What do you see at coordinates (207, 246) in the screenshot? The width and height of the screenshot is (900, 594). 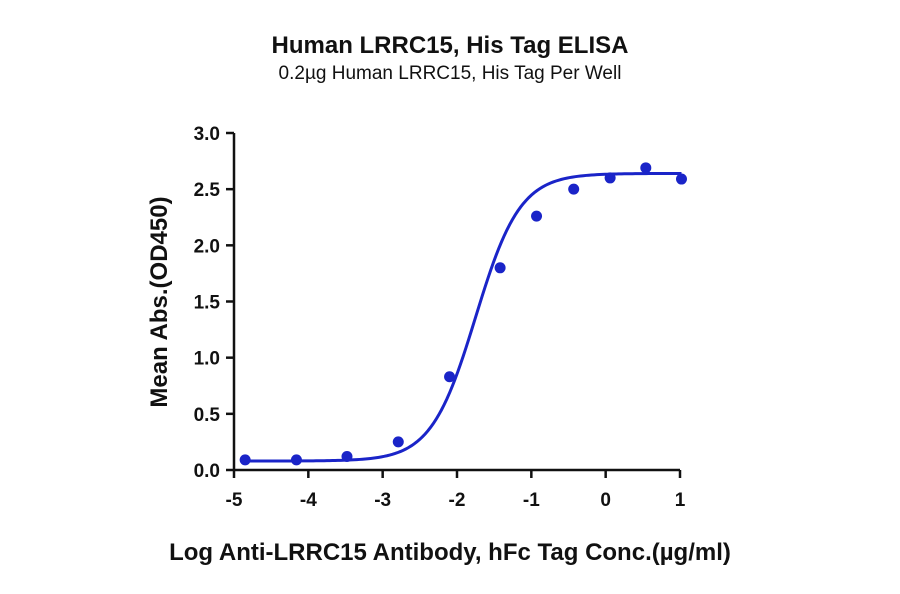 I see `y-tick-label: 2.0` at bounding box center [207, 246].